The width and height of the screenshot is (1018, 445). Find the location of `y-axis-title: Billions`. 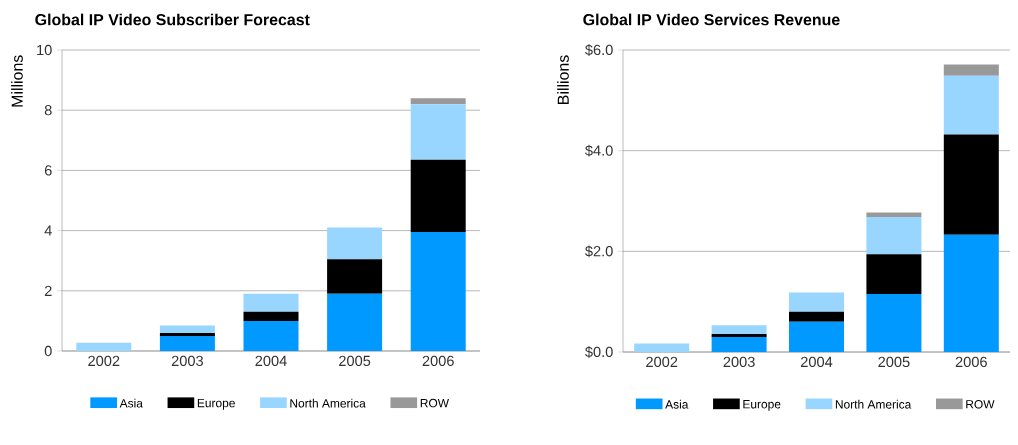

y-axis-title: Billions is located at coordinates (563, 79).